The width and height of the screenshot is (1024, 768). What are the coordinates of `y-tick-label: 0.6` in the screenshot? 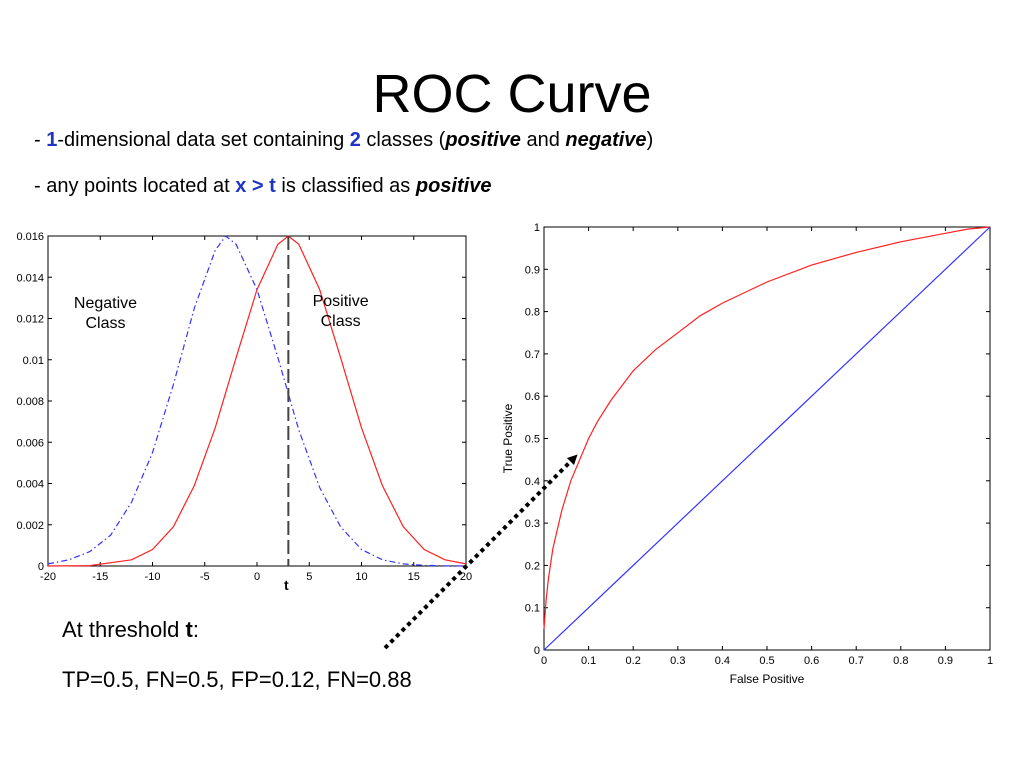 It's located at (532, 397).